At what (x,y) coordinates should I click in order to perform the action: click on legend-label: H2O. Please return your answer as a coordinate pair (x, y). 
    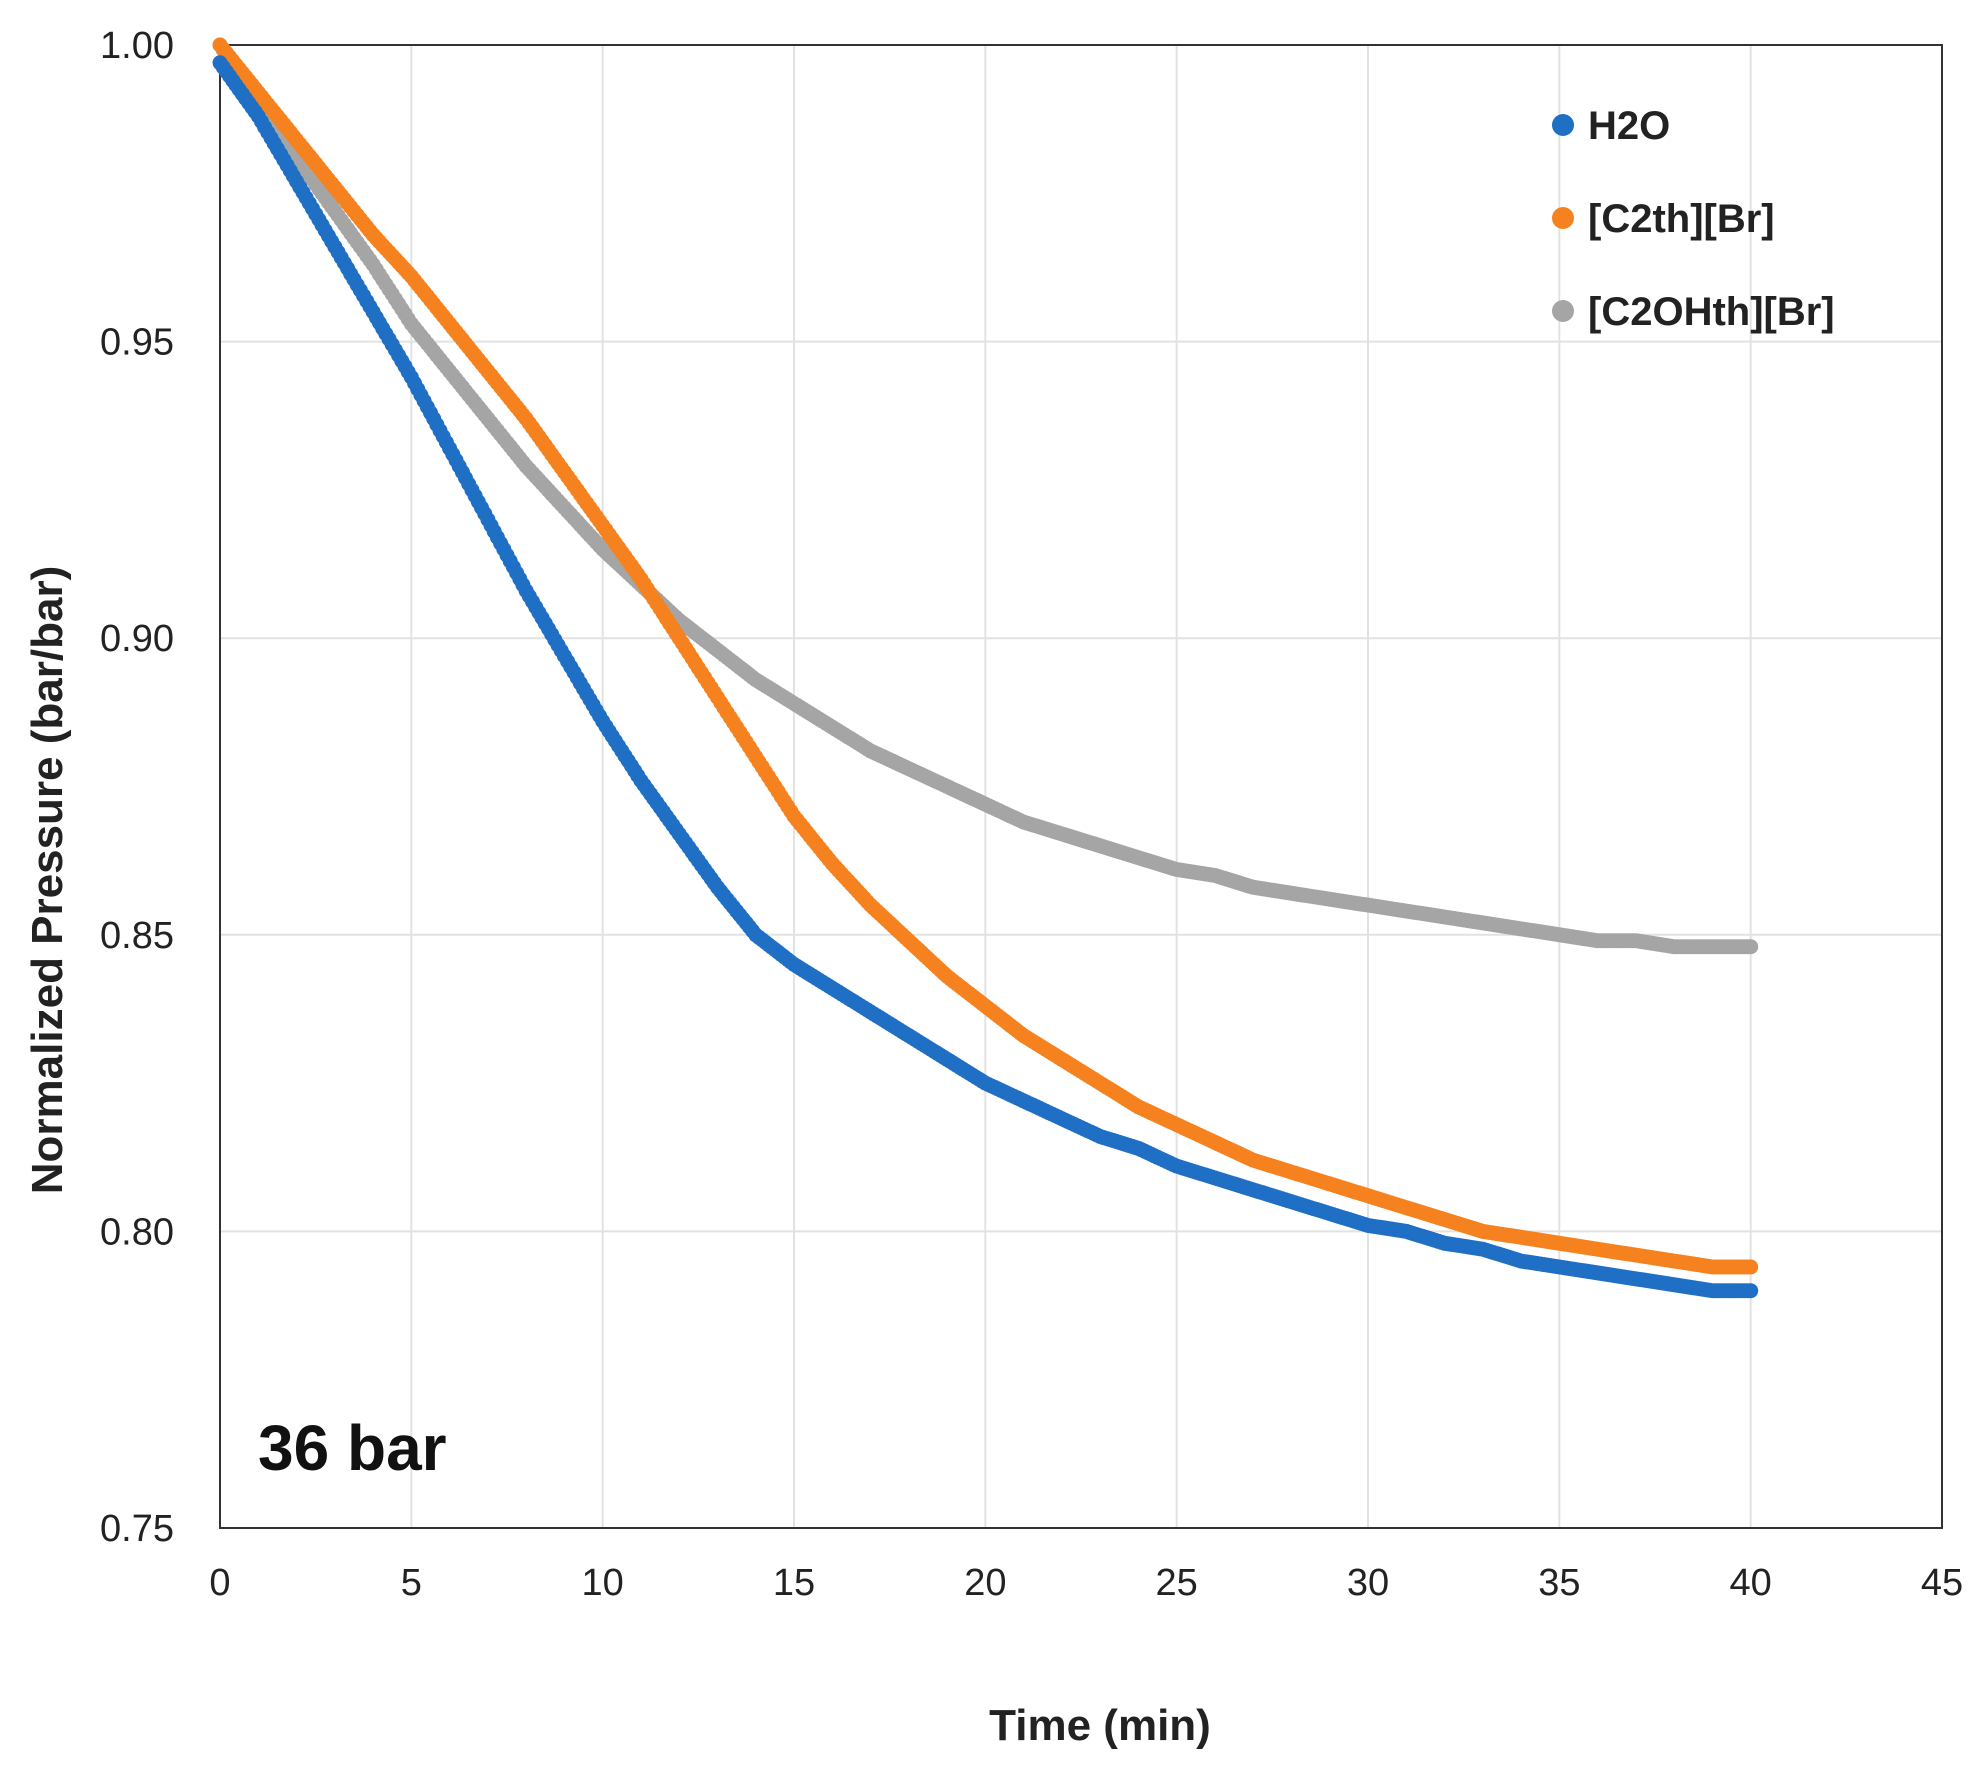
    Looking at the image, I should click on (1629, 126).